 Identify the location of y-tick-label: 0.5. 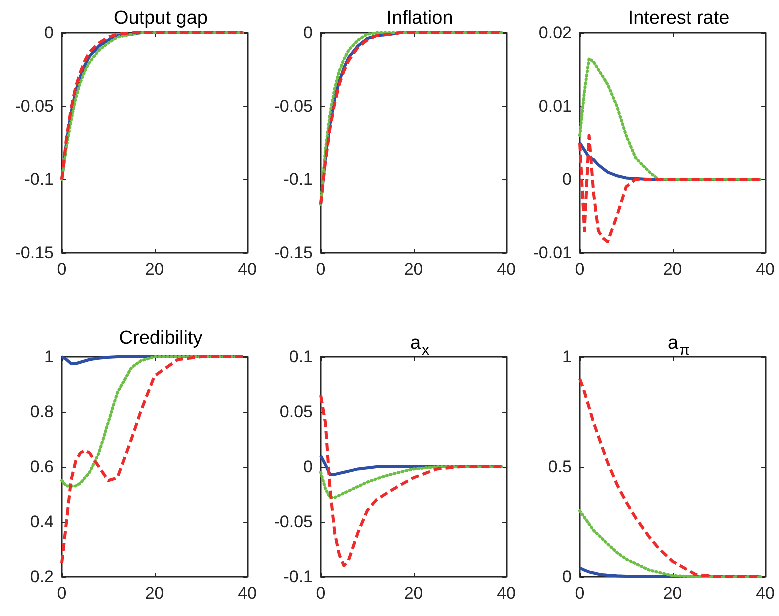
(560, 467).